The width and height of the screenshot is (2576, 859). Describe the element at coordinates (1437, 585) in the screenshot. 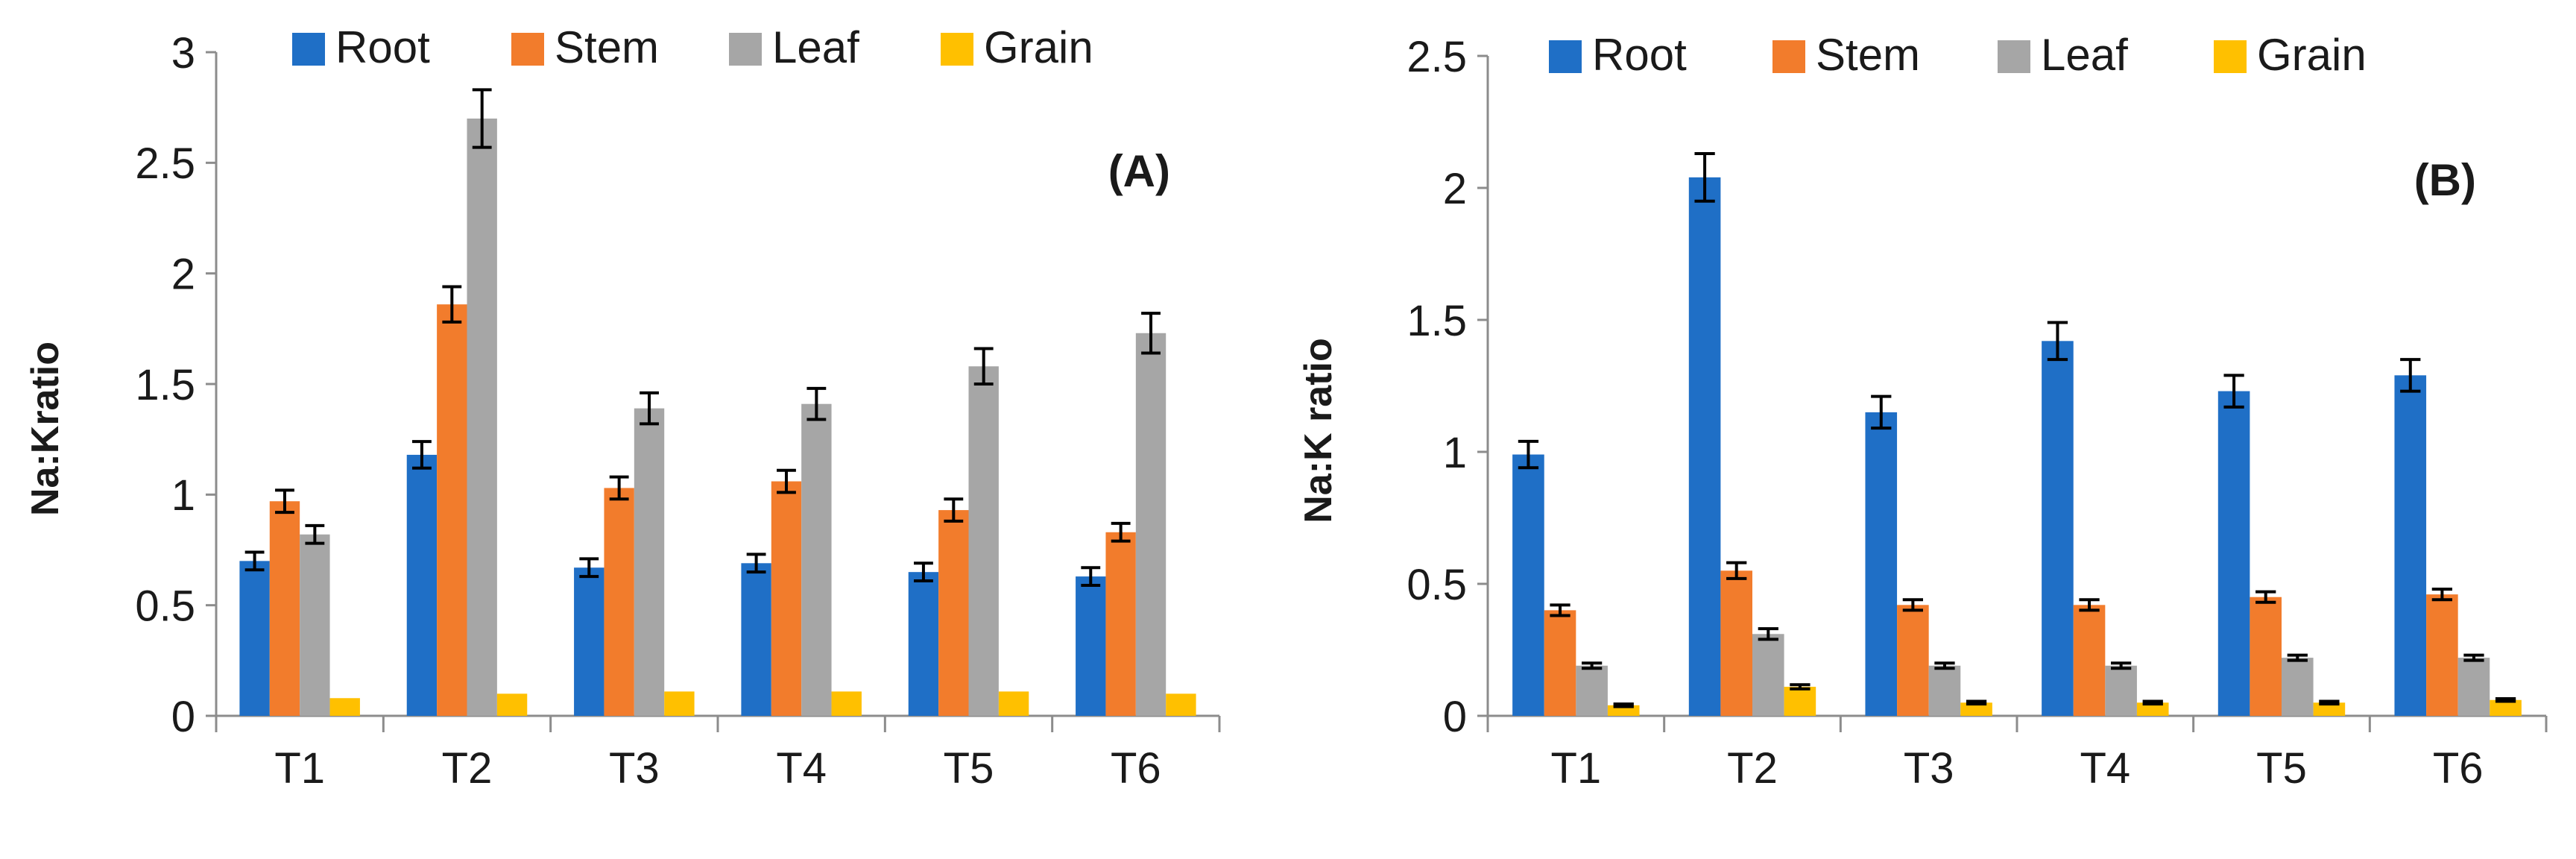

I see `y-tick-label-b: 0.5` at that location.